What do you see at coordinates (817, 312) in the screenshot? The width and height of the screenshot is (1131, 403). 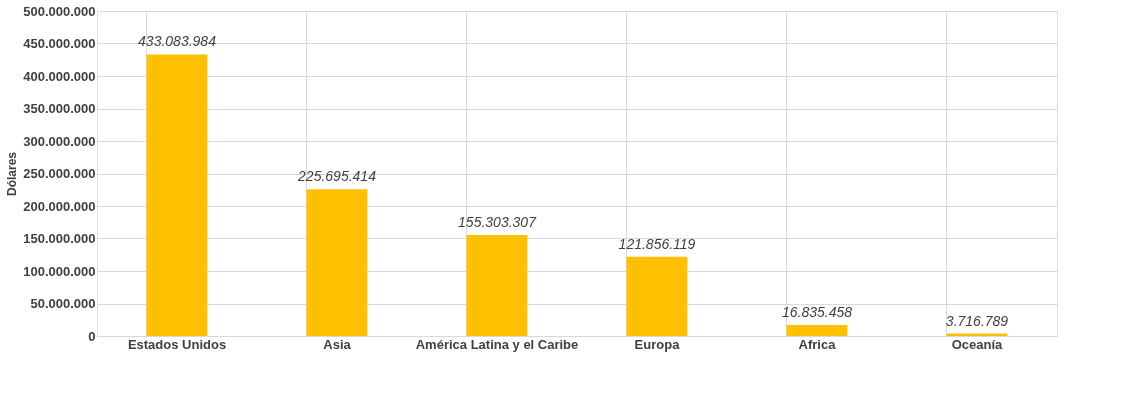 I see `data-label: 16.835.458` at bounding box center [817, 312].